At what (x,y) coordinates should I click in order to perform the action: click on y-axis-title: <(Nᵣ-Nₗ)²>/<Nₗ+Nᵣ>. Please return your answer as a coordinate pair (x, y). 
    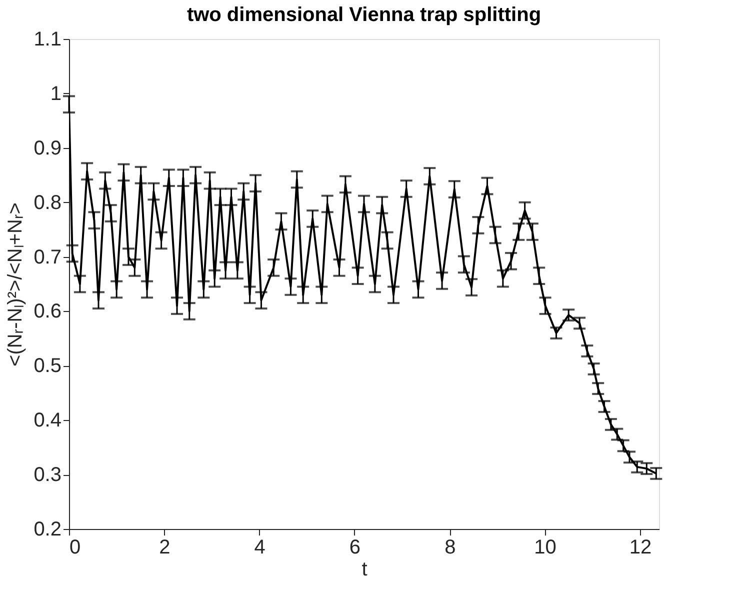
    Looking at the image, I should click on (15, 284).